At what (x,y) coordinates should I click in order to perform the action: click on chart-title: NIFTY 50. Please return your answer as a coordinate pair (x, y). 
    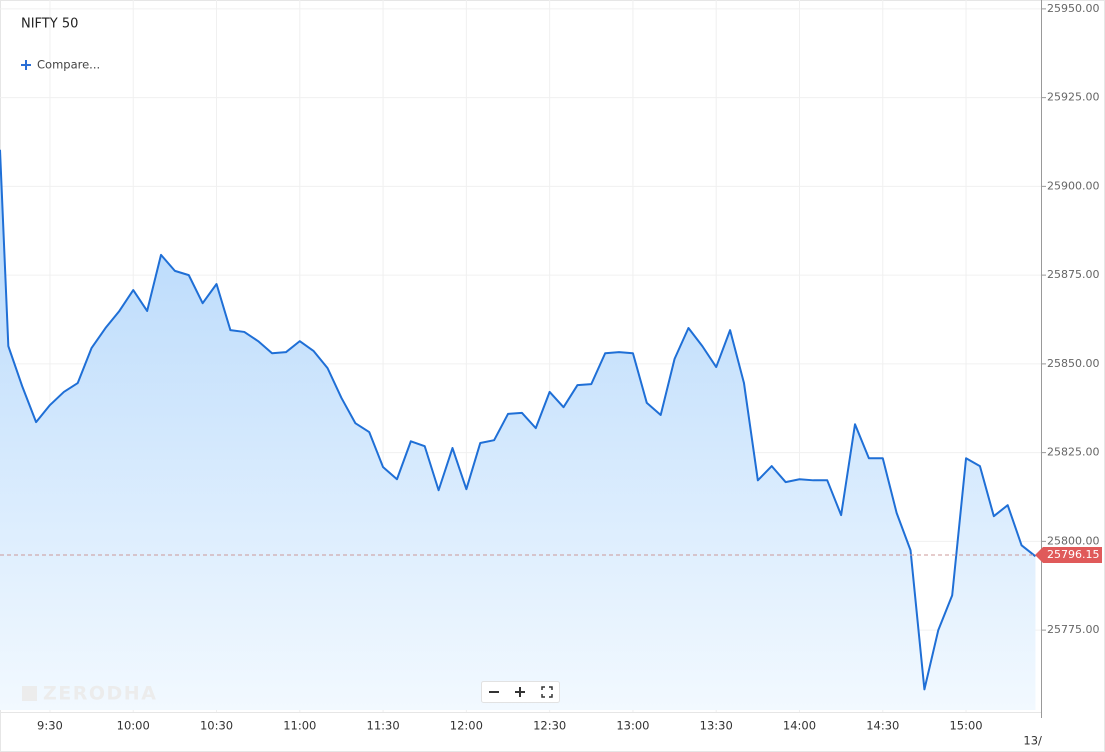
    Looking at the image, I should click on (49, 24).